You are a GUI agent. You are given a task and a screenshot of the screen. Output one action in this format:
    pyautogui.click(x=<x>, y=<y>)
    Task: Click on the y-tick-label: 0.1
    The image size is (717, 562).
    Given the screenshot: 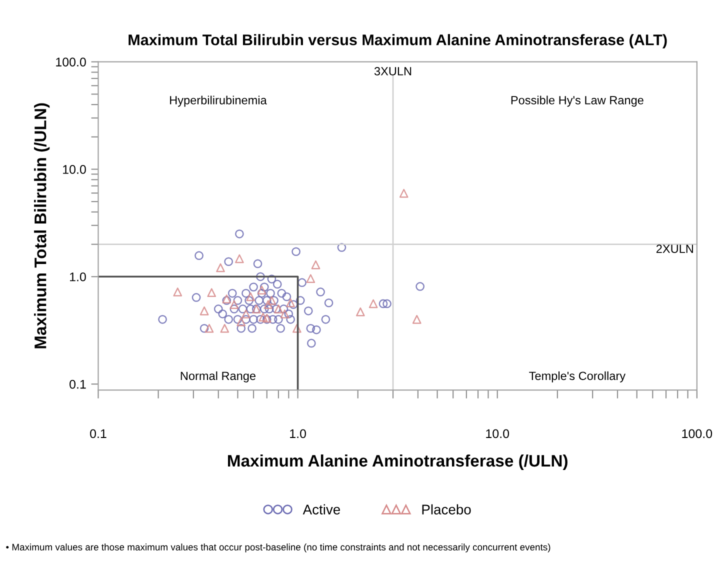 What is the action you would take?
    pyautogui.click(x=78, y=384)
    